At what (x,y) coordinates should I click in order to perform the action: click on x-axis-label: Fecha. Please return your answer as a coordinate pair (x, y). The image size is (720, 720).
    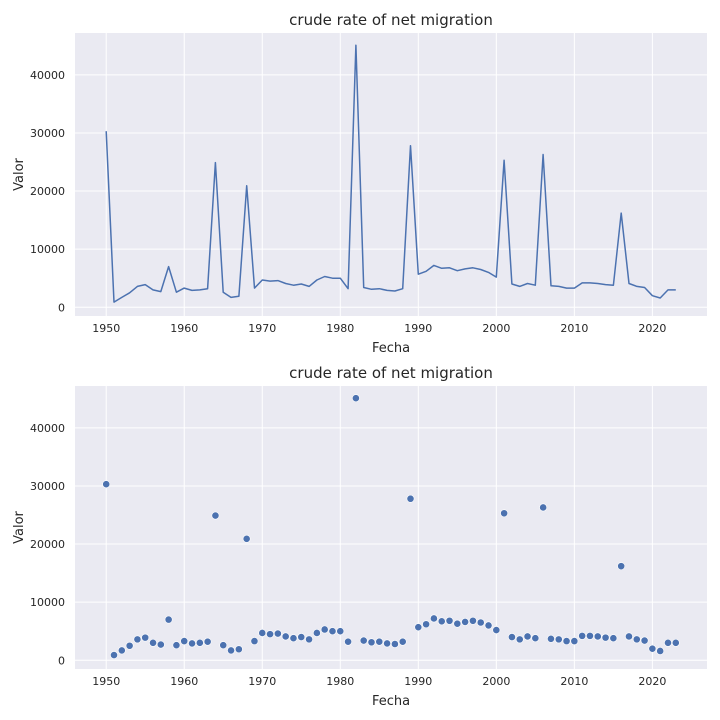
    Looking at the image, I should click on (391, 701).